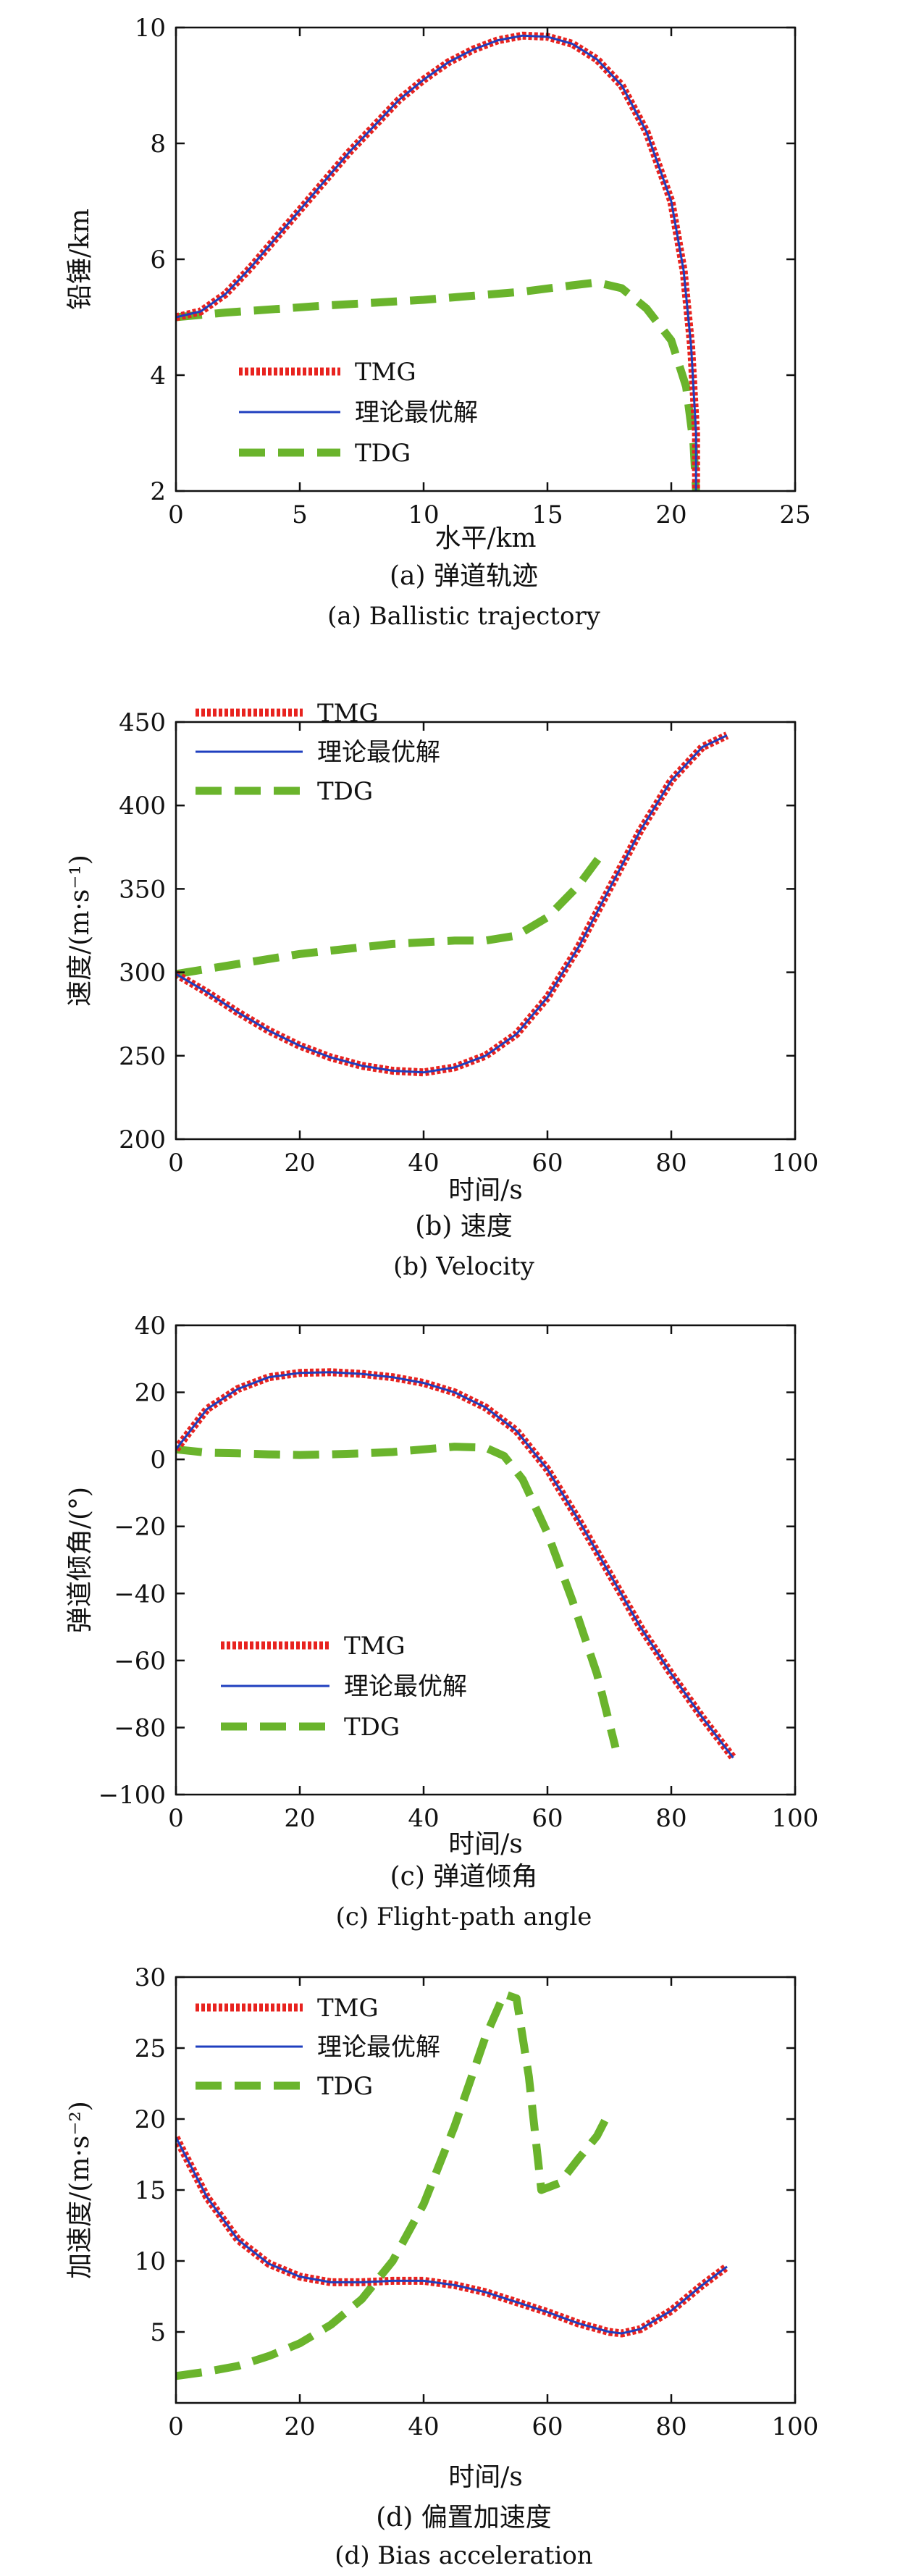 The height and width of the screenshot is (2576, 924). What do you see at coordinates (464, 1877) in the screenshot?
I see `caption-cn: (c) 弹道倾角` at bounding box center [464, 1877].